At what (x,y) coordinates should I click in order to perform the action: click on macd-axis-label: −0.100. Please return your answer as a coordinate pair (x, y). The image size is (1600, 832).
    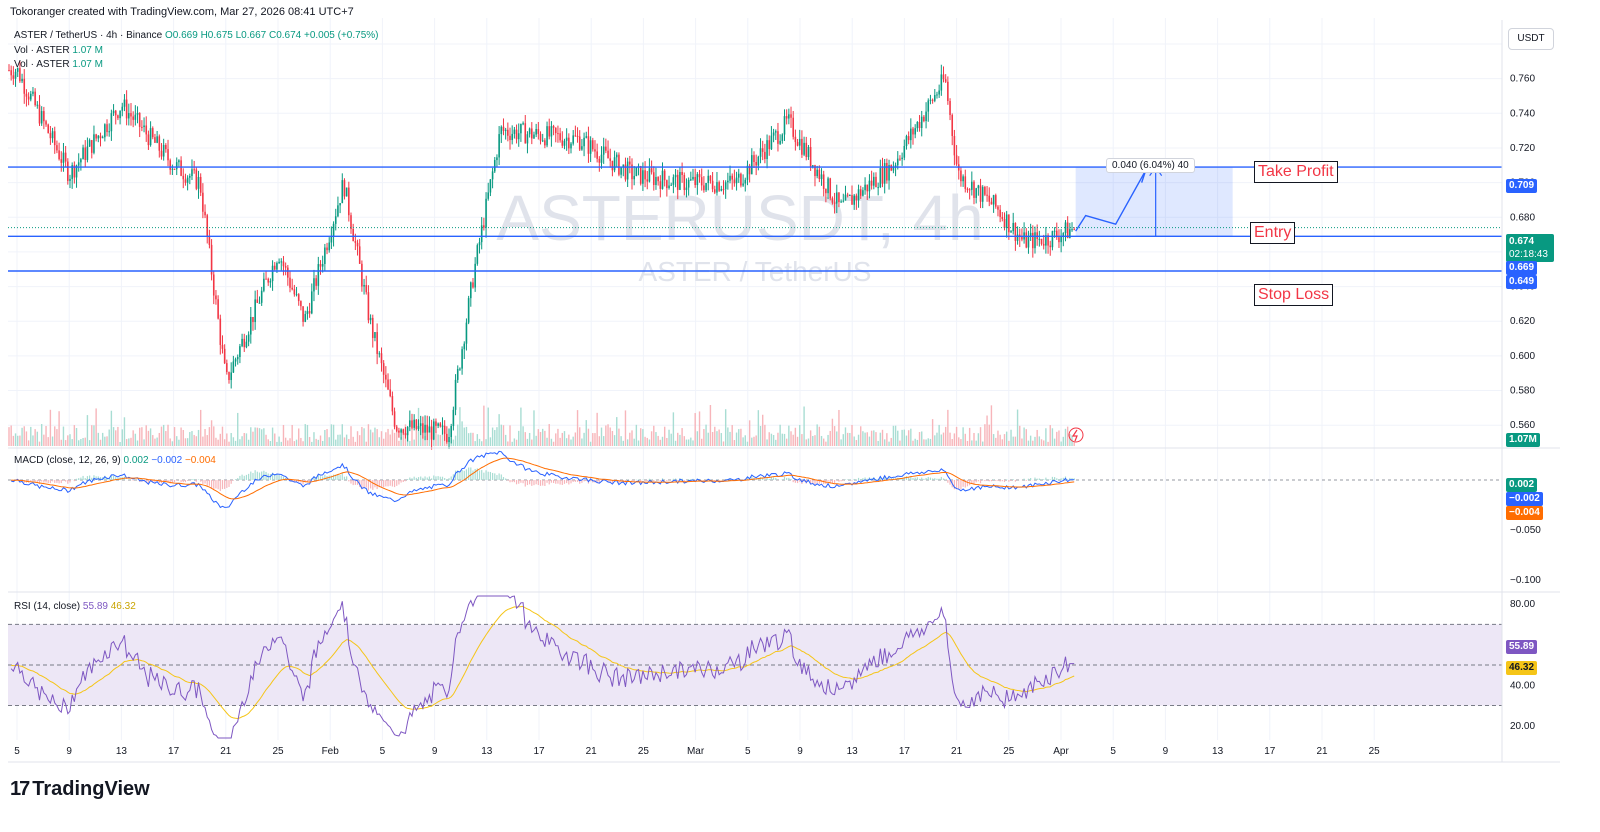
    Looking at the image, I should click on (1525, 580).